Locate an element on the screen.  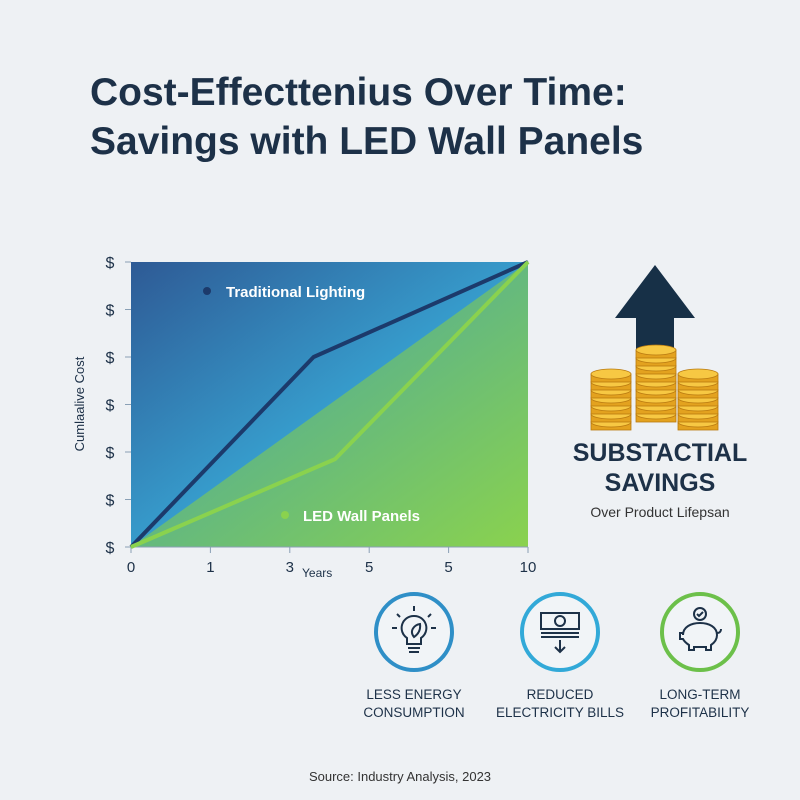
savings-title-2: SAVINGS is located at coordinates (660, 483).